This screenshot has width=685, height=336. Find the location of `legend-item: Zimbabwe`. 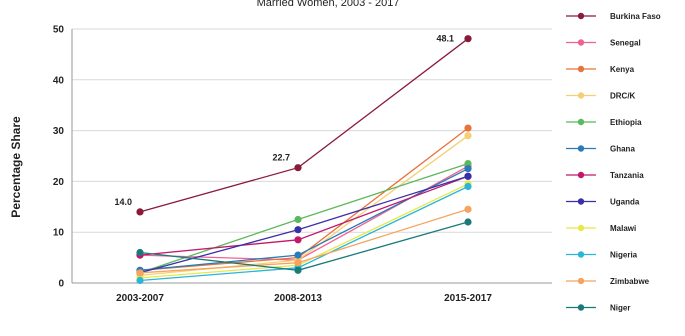

legend-item: Zimbabwe is located at coordinates (608, 281).